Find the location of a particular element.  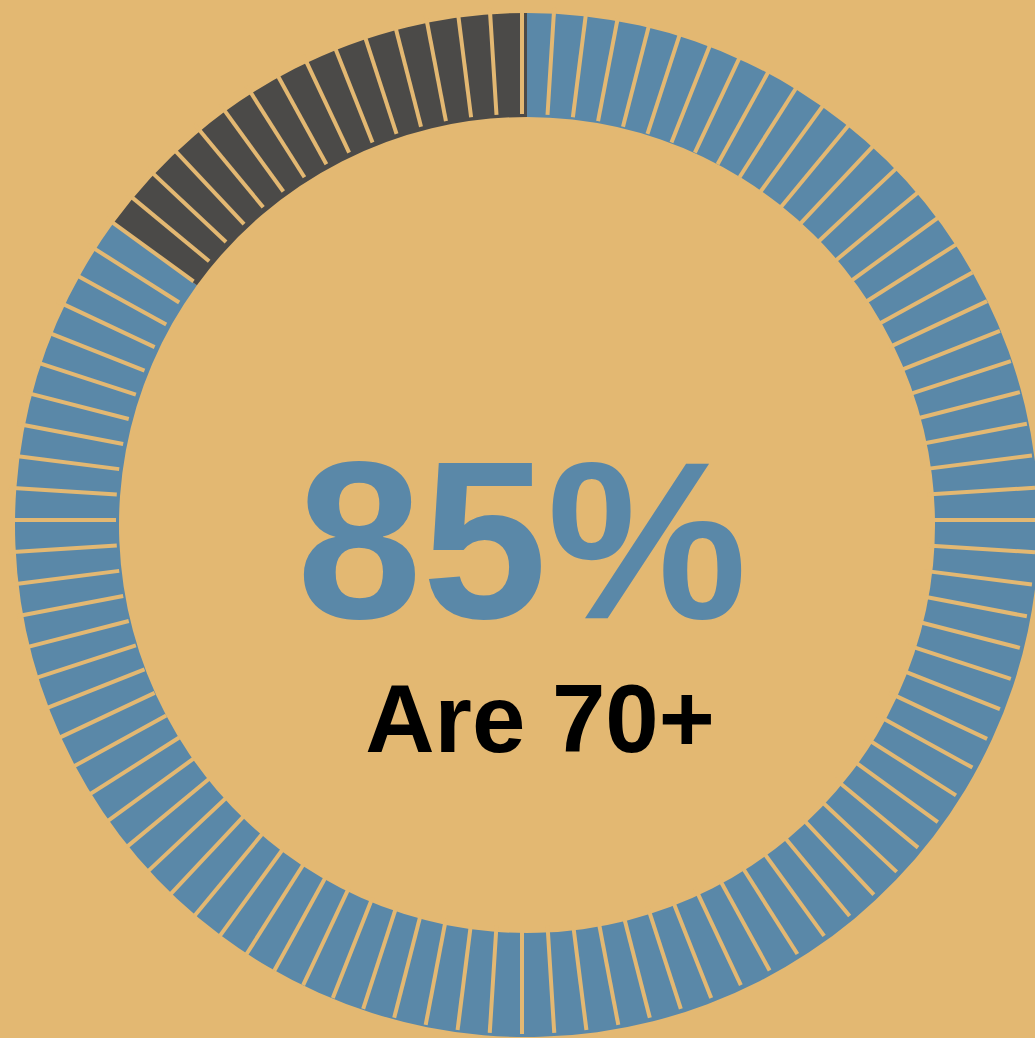

data-label: 85% is located at coordinates (522, 540).